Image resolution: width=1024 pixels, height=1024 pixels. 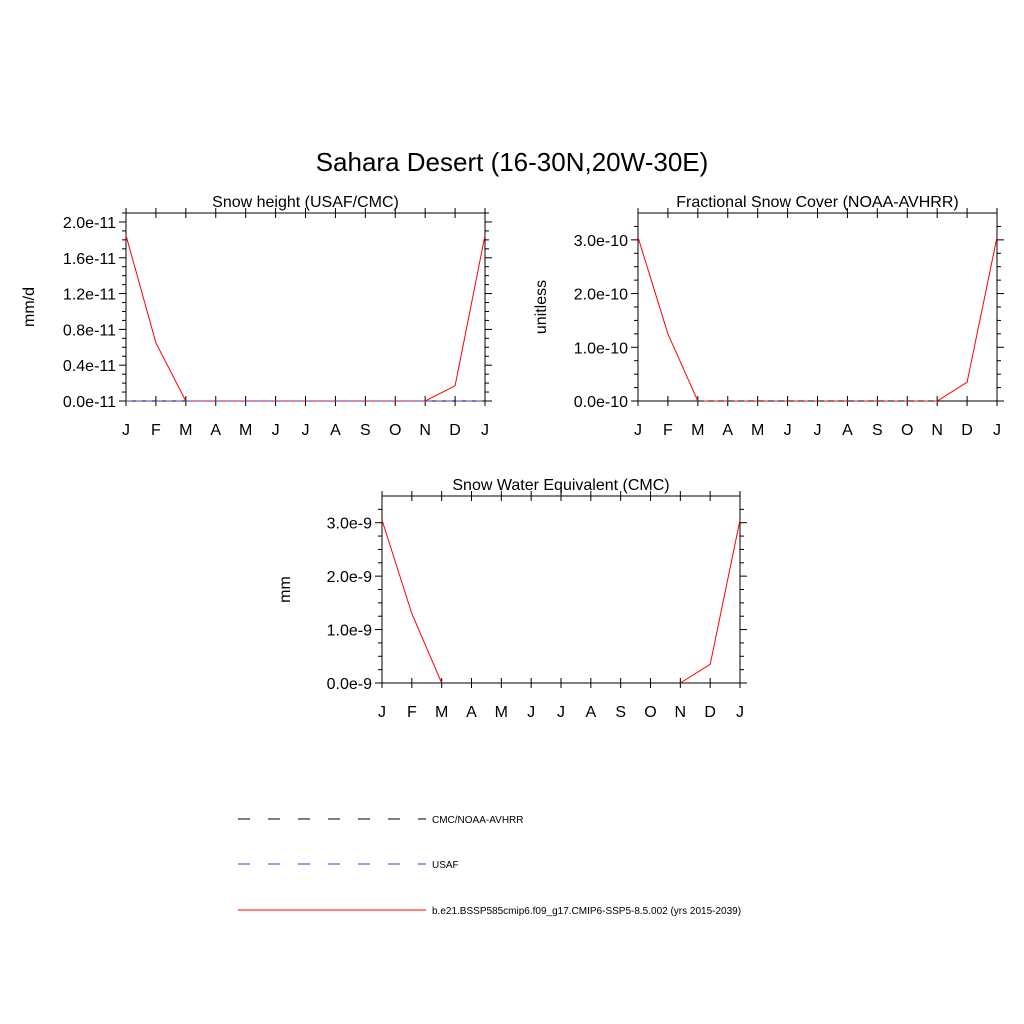 What do you see at coordinates (620, 712) in the screenshot?
I see `snow-water-equivalent-xtick-label: S` at bounding box center [620, 712].